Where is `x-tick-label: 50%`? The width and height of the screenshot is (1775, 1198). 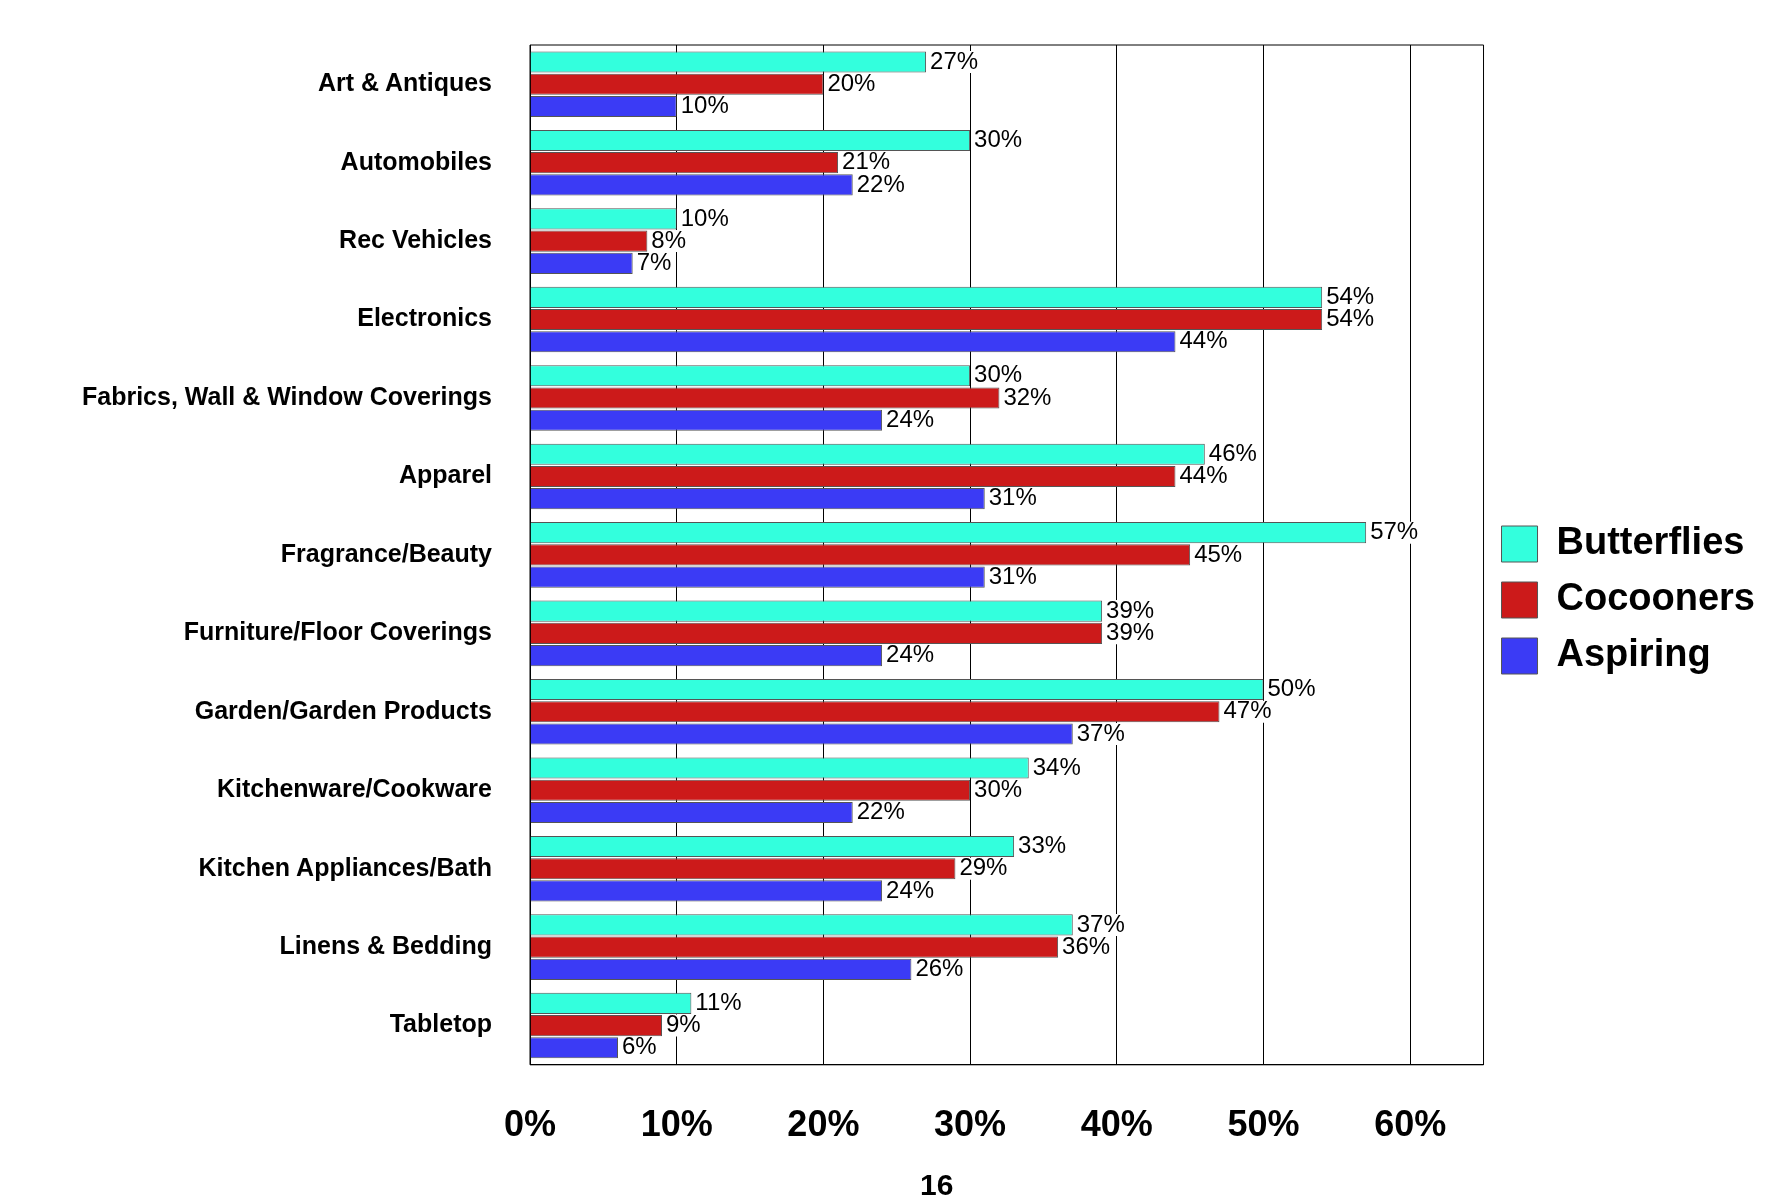
x-tick-label: 50% is located at coordinates (1263, 1124).